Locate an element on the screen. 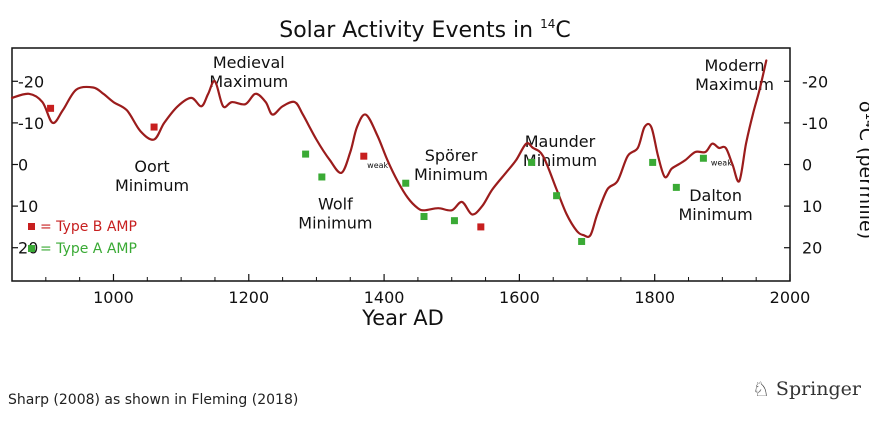 The image size is (869, 425). event-label-line: Dalton is located at coordinates (715, 195).